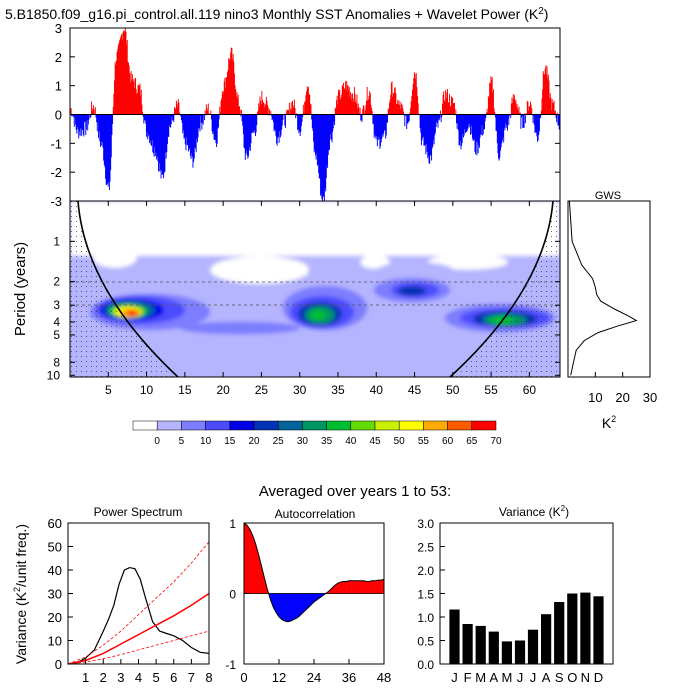  Describe the element at coordinates (480, 644) in the screenshot. I see `variance-bar` at that location.